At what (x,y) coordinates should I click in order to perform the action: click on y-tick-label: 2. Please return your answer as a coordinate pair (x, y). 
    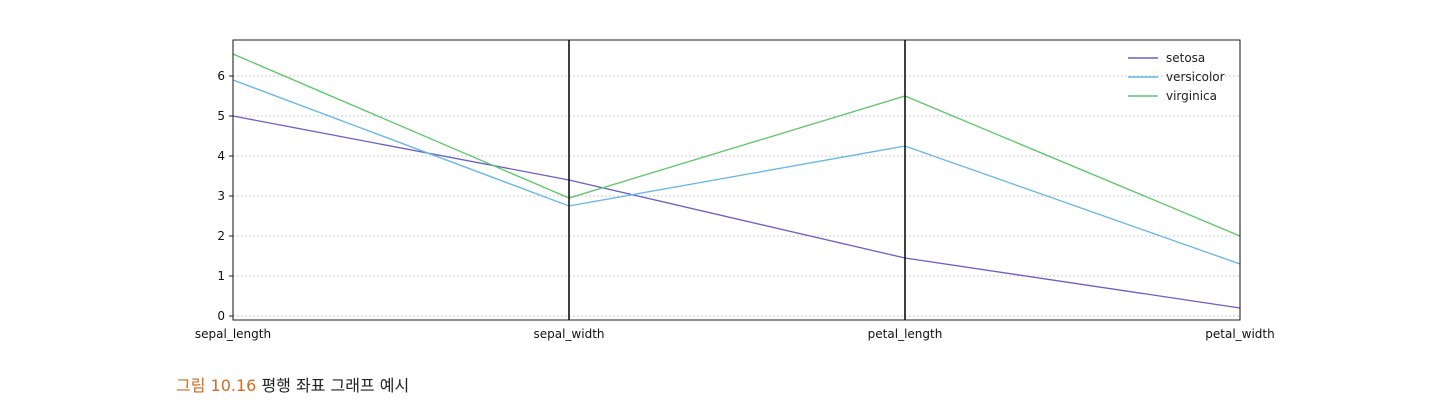
    Looking at the image, I should click on (221, 236).